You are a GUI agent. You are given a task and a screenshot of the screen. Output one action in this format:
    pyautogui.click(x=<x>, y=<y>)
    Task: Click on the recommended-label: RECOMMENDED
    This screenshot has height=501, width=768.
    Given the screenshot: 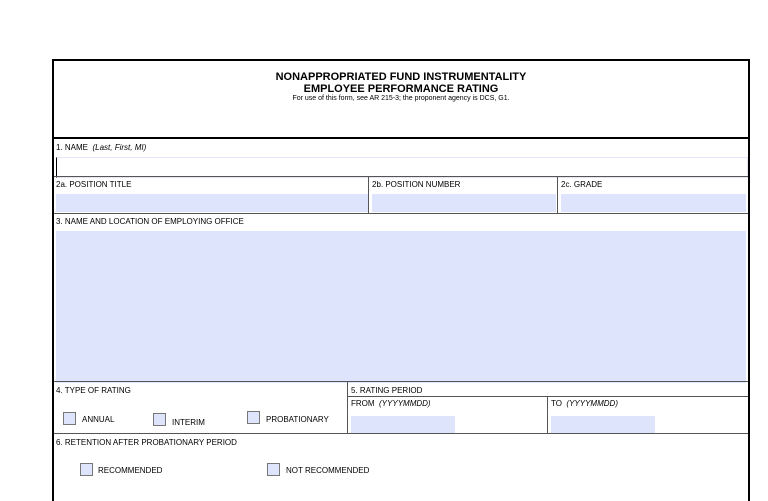 What is the action you would take?
    pyautogui.click(x=130, y=470)
    